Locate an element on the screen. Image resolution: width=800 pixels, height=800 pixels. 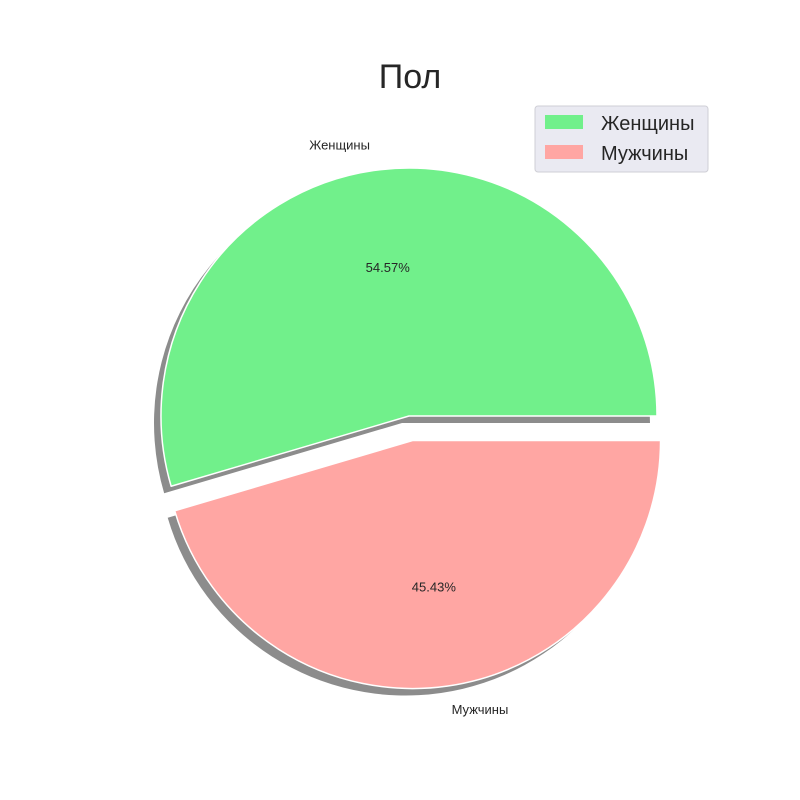
legend-label-men: Мужчины is located at coordinates (644, 154).